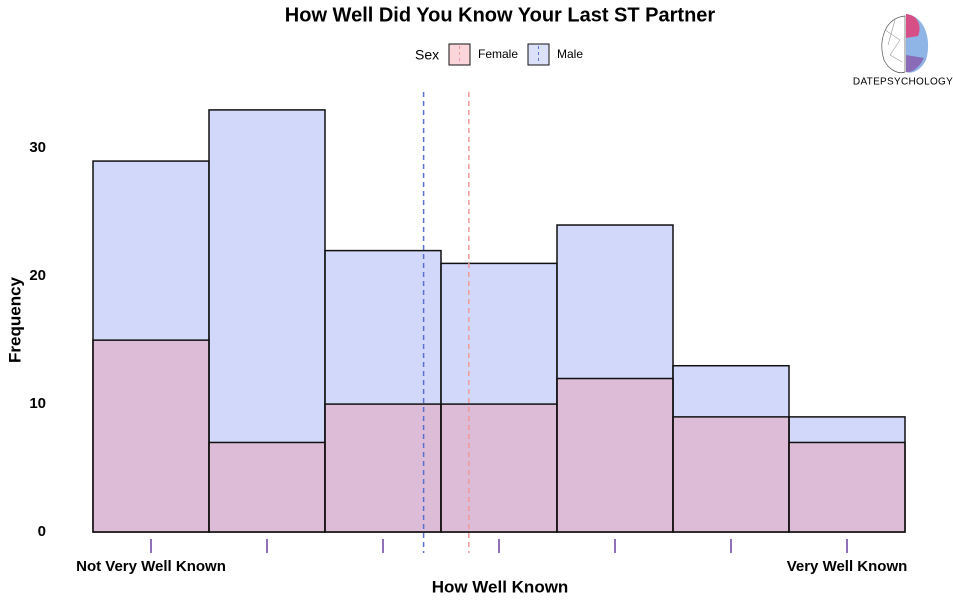 This screenshot has width=953, height=610. What do you see at coordinates (903, 51) in the screenshot?
I see `logo: DATEPSYCHOLOGY` at bounding box center [903, 51].